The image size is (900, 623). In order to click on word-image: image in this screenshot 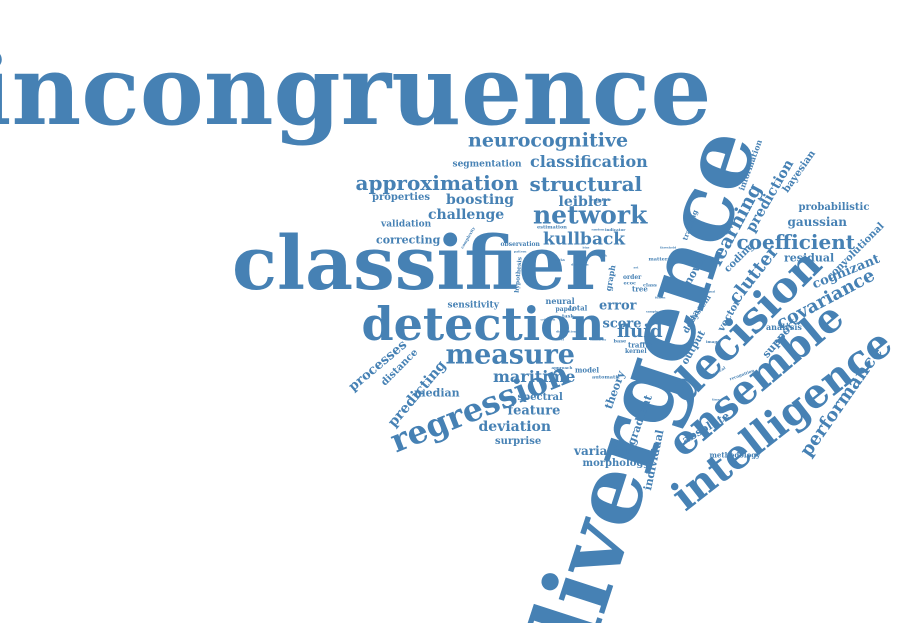, I will do `click(713, 341)`.